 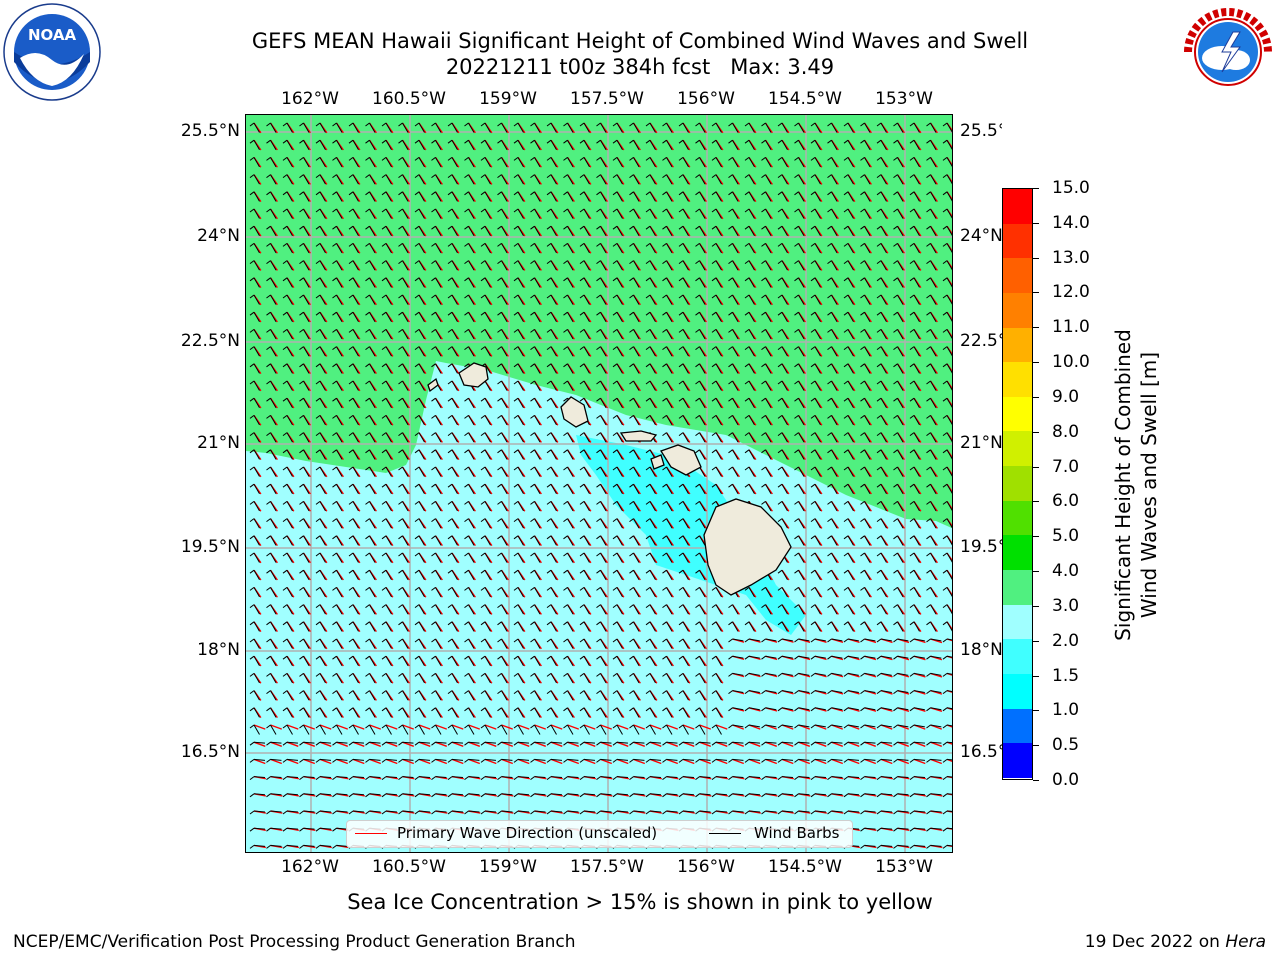 I want to click on lat-label-right: 18°N, so click(x=981, y=650).